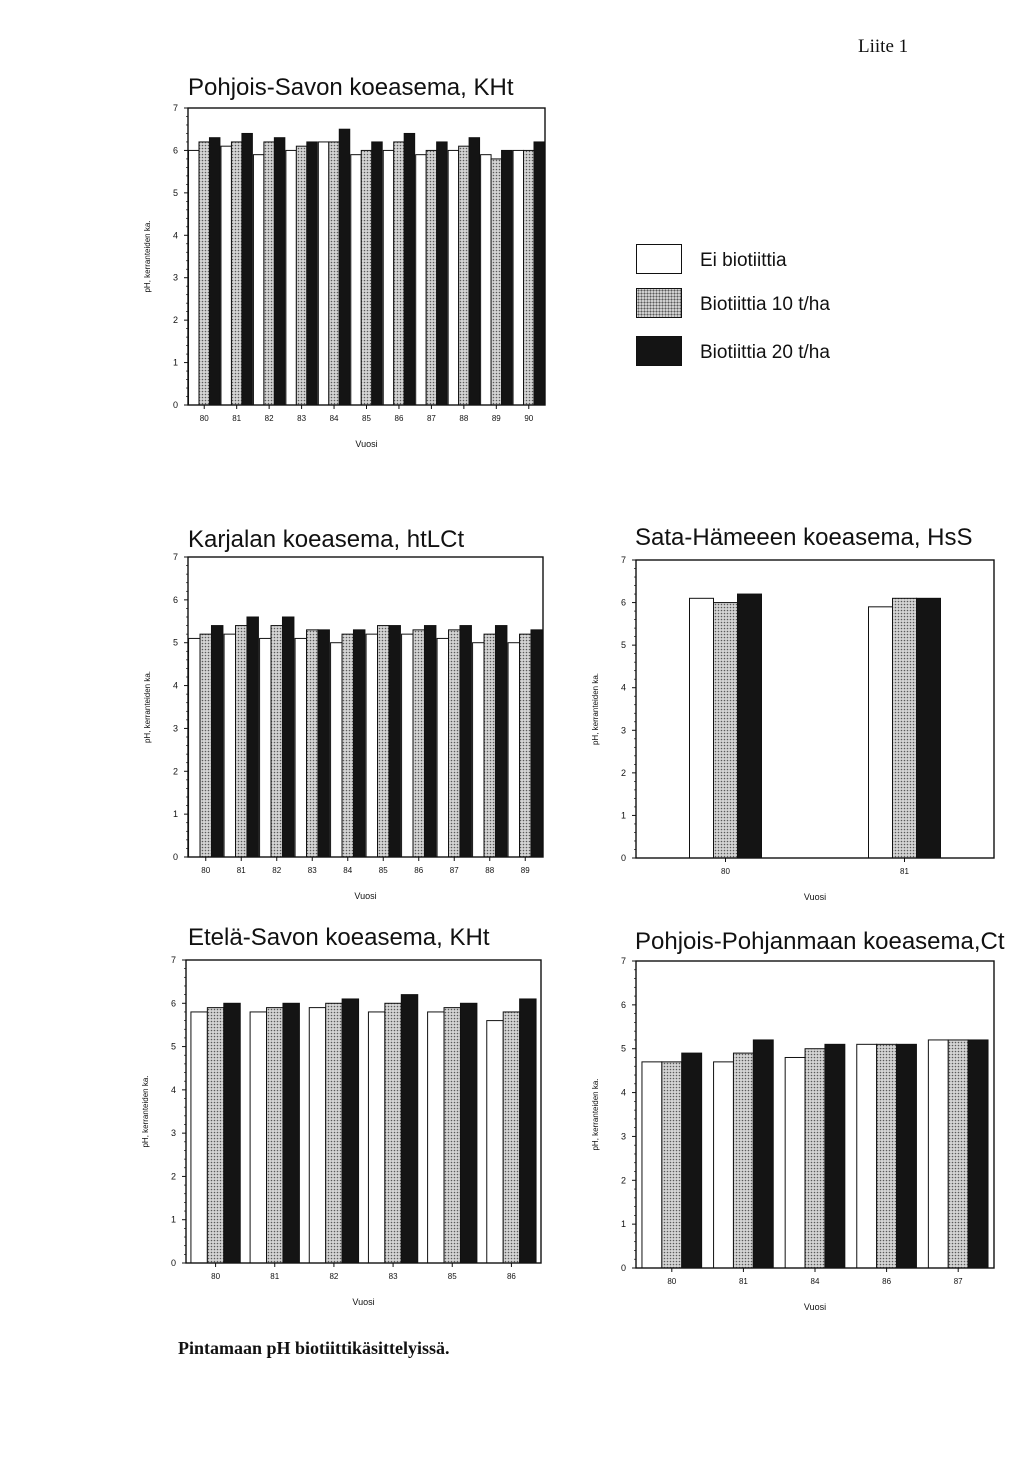 The height and width of the screenshot is (1482, 1024). I want to click on legend-label: Biotiittia 20 t/ha, so click(765, 352).